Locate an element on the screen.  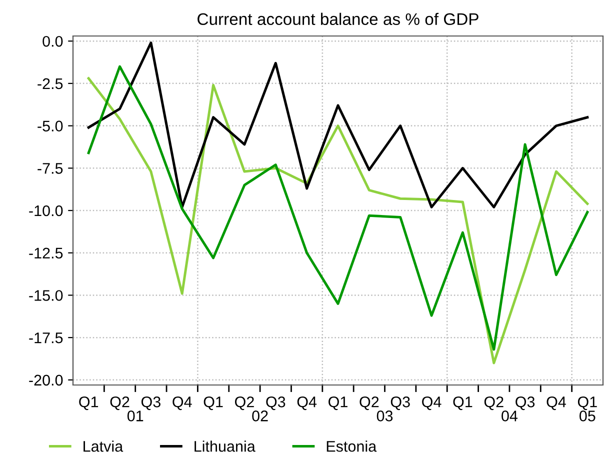
y-tick-label: -15.0 is located at coordinates (46, 295).